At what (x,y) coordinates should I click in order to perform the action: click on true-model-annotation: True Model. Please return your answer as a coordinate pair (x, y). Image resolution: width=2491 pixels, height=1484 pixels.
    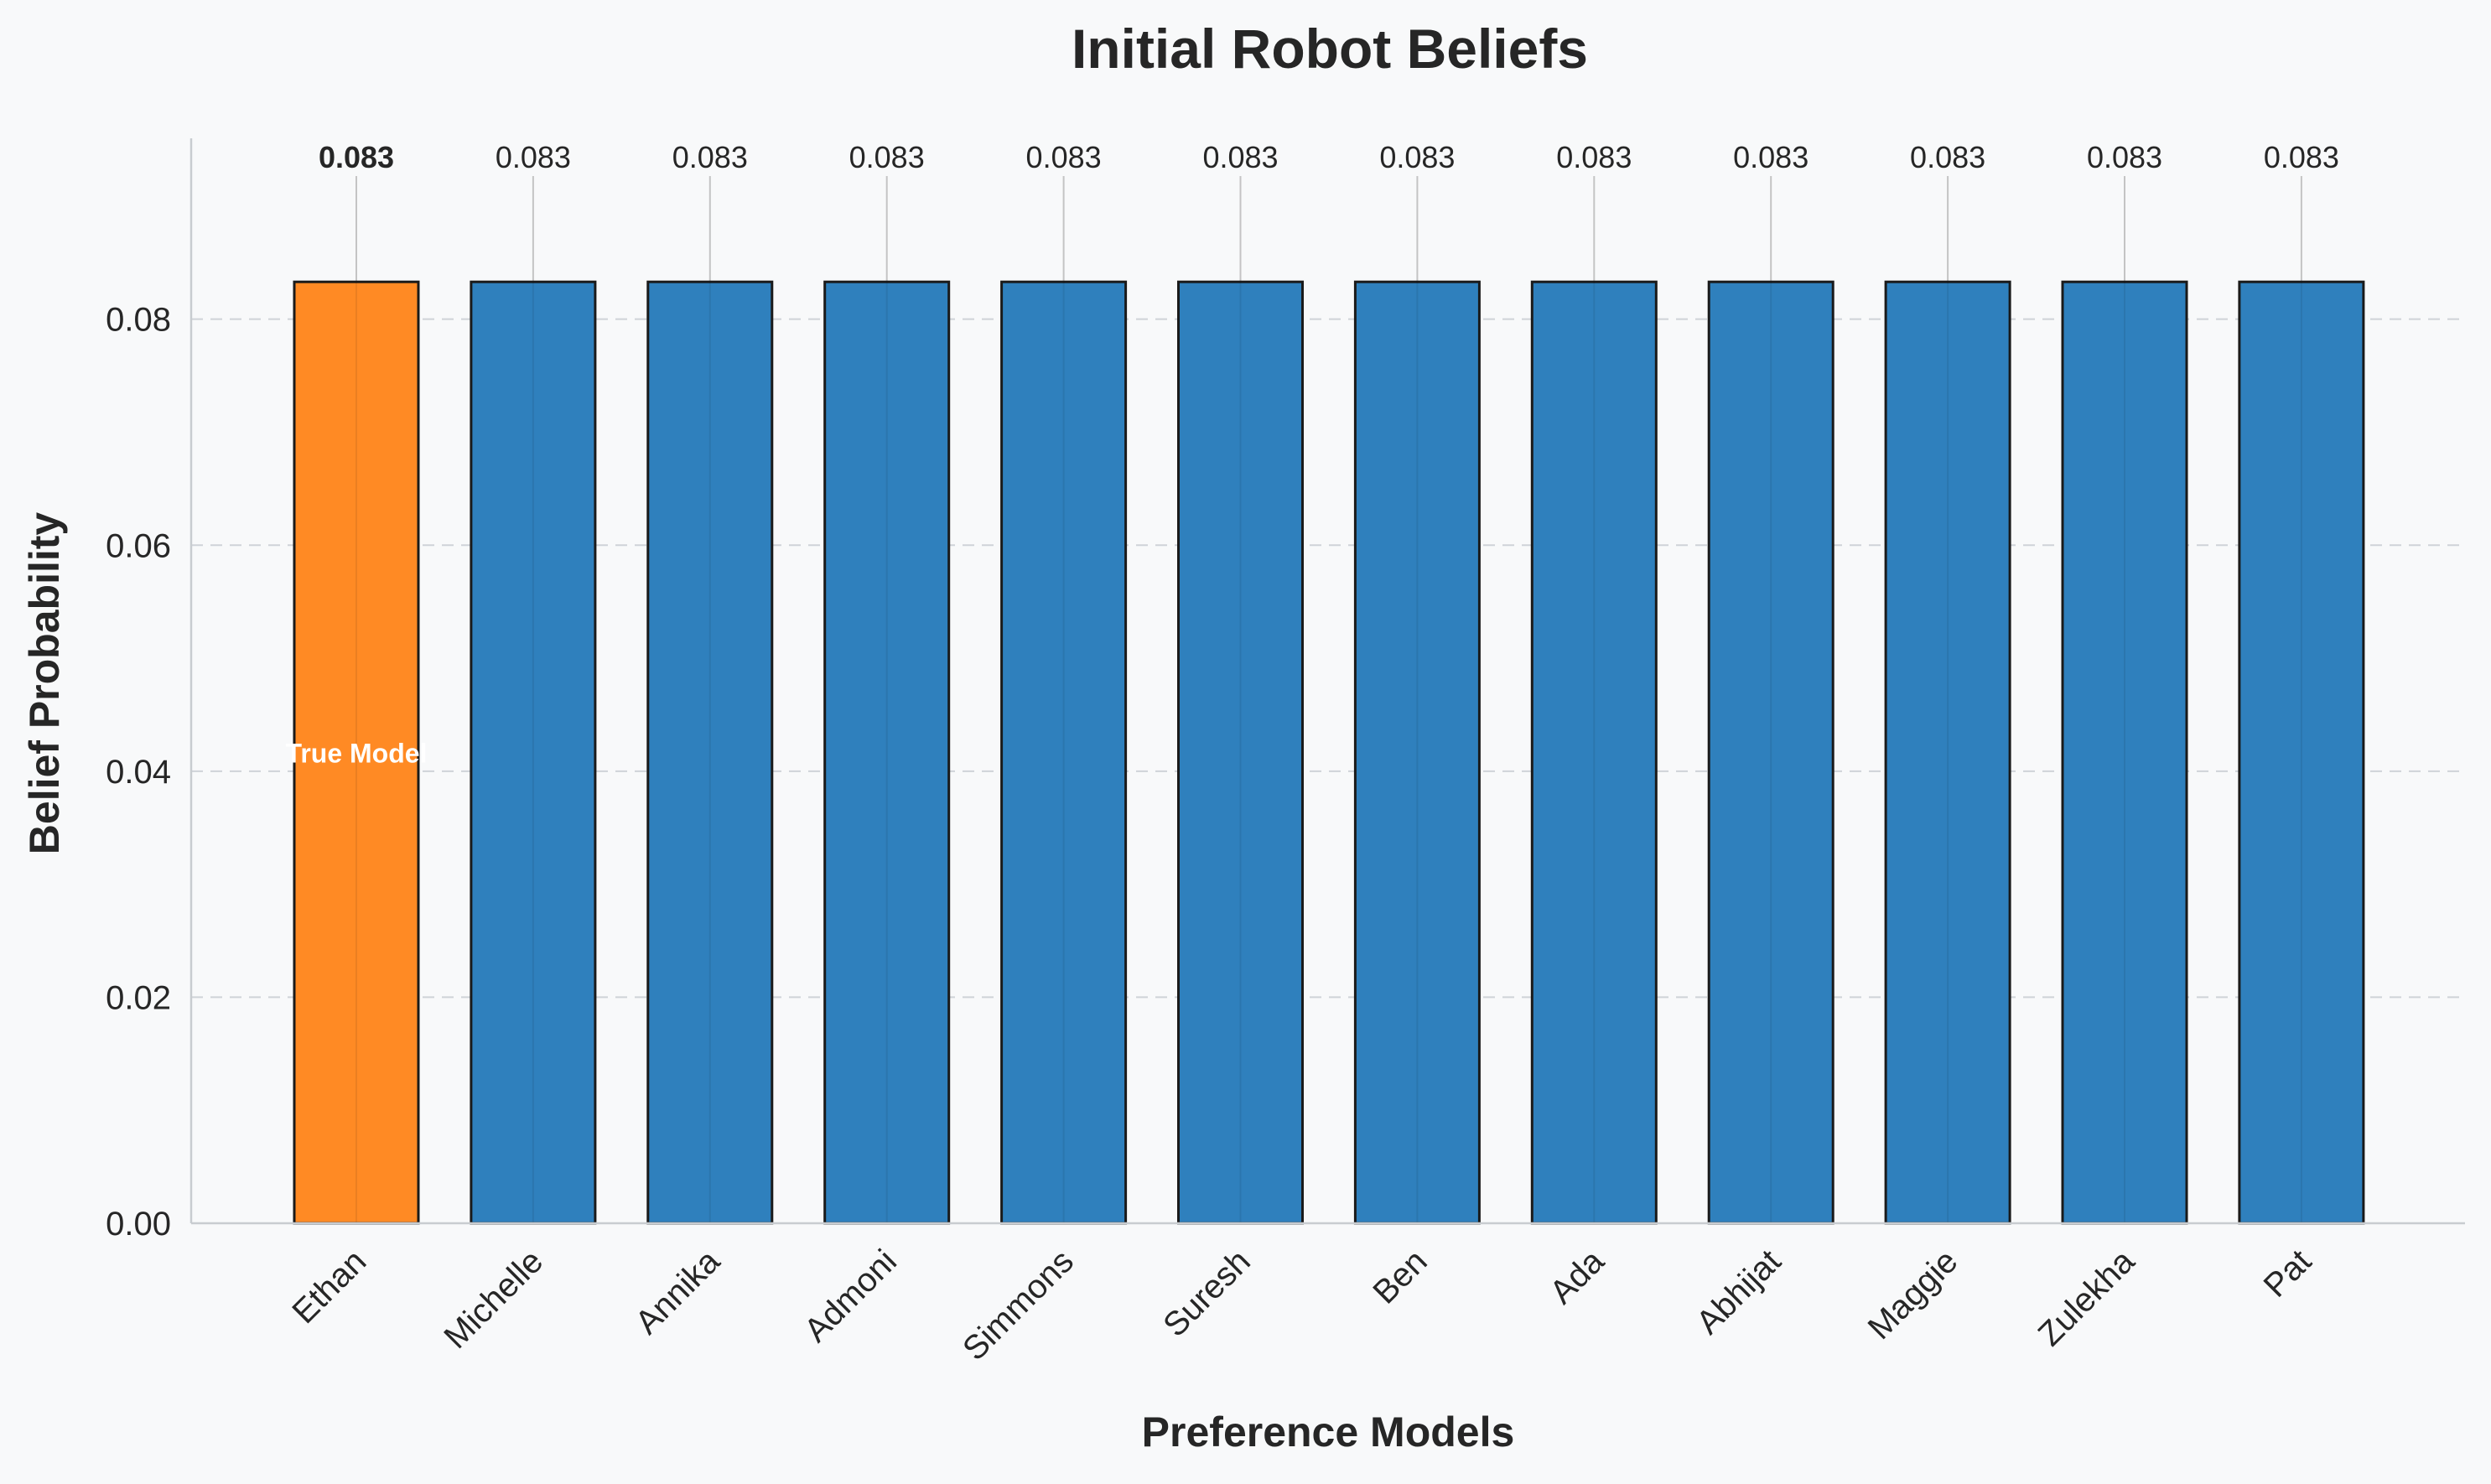
    Looking at the image, I should click on (357, 754).